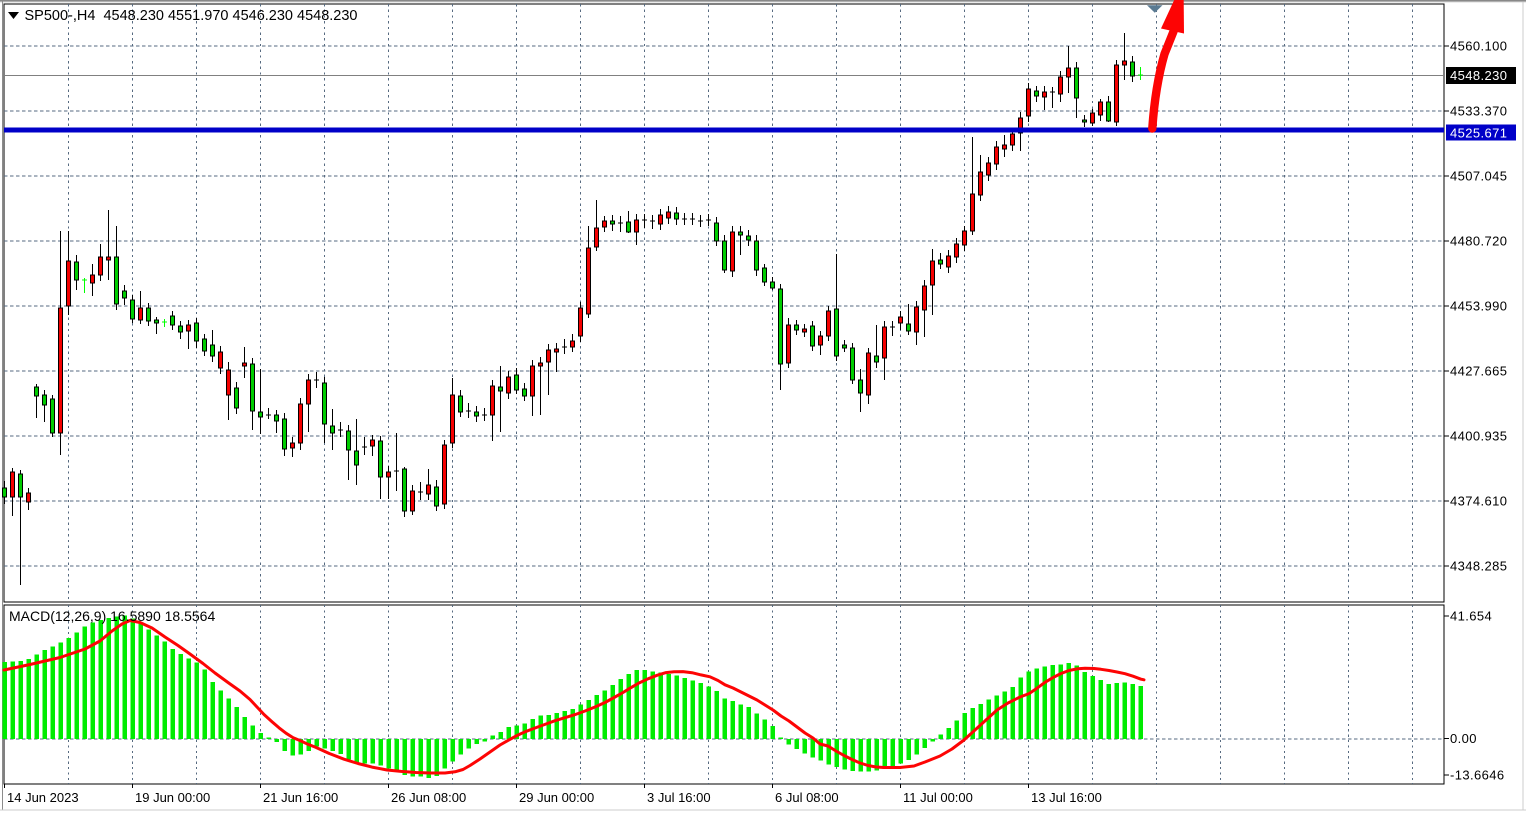  Describe the element at coordinates (1478, 501) in the screenshot. I see `svg-text: 4374.610` at that location.